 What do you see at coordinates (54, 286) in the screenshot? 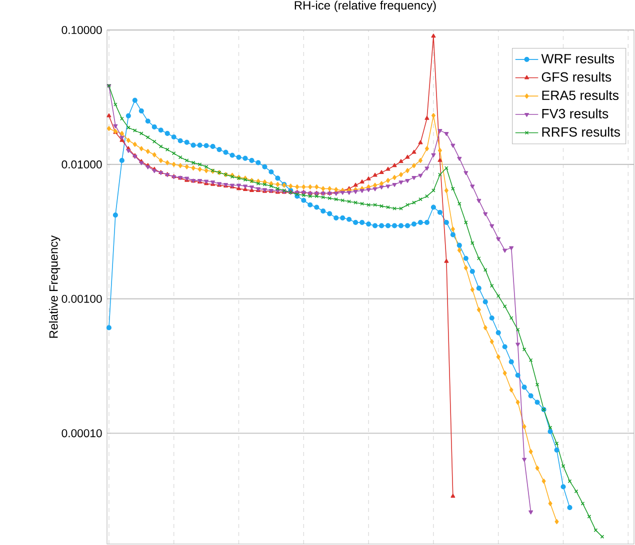
I see `y-axis-title: Relative Frequency` at bounding box center [54, 286].